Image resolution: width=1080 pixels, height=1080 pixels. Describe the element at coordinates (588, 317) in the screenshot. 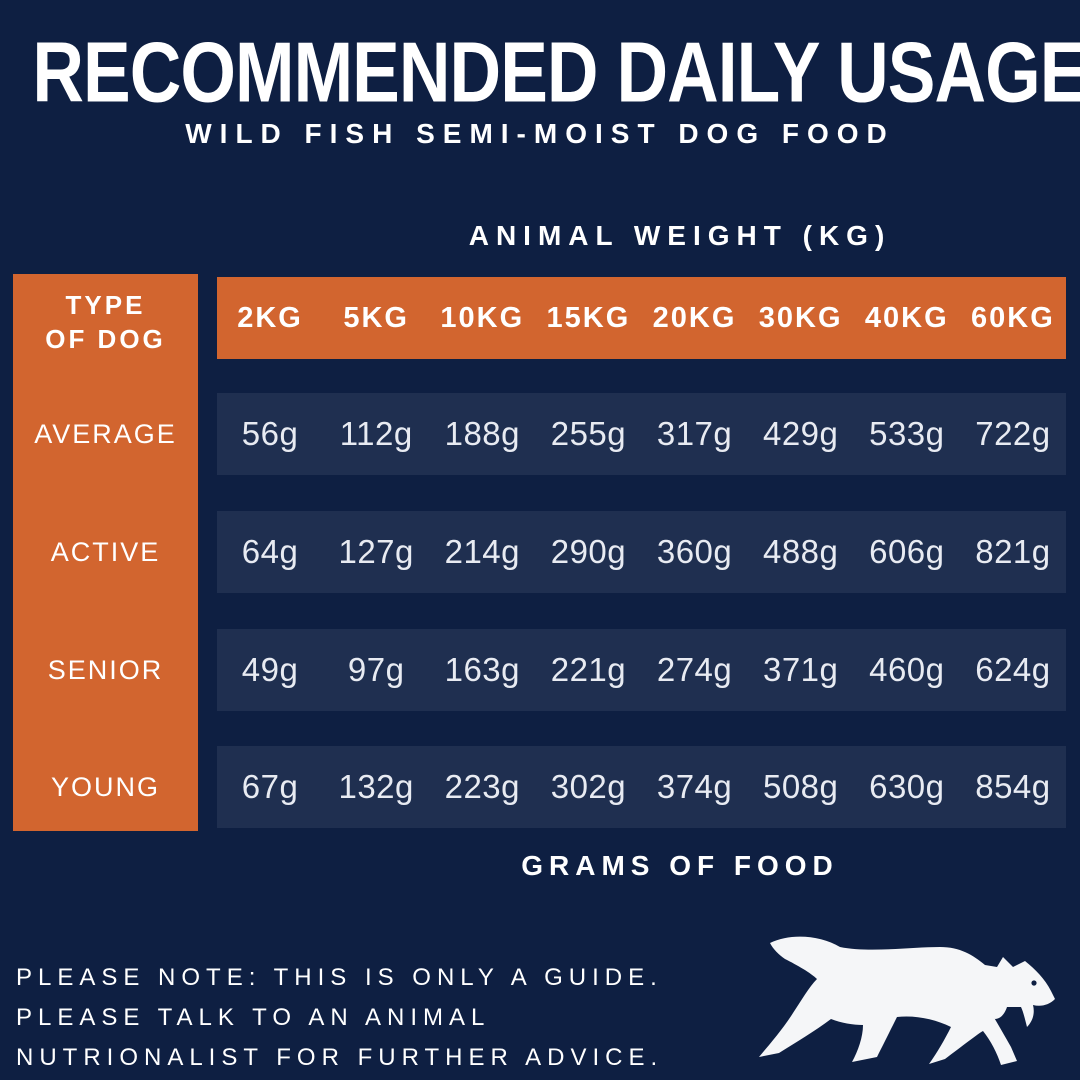

I see `weight-header-cell: 15KG` at that location.